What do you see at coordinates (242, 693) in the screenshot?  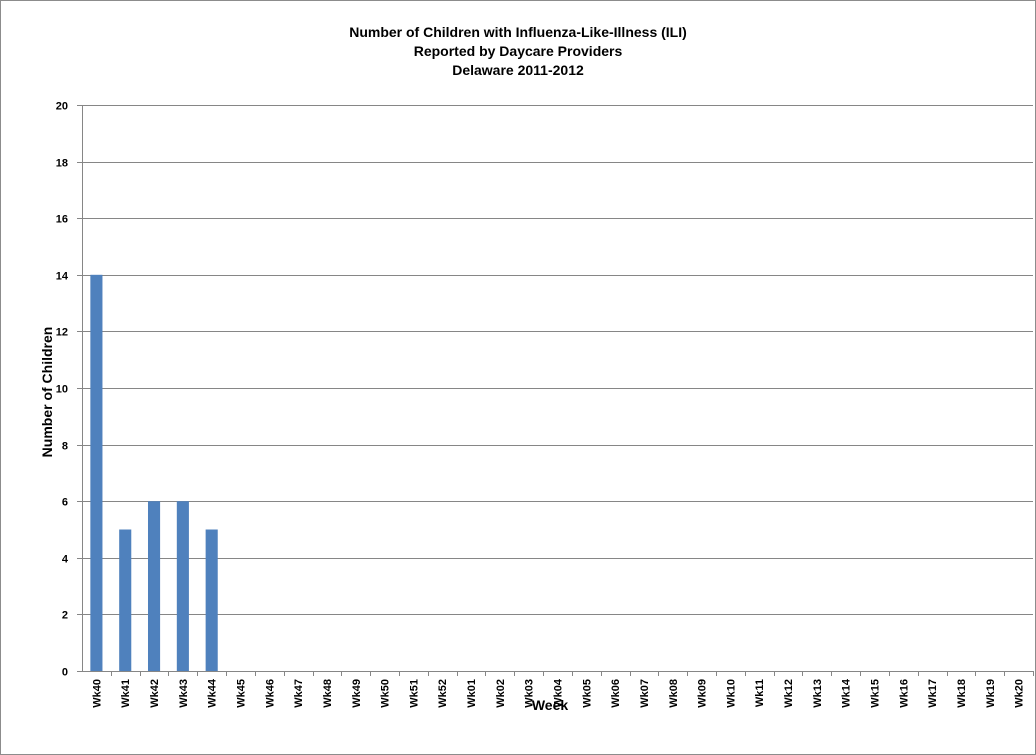 I see `x-tick-label: Wk45` at bounding box center [242, 693].